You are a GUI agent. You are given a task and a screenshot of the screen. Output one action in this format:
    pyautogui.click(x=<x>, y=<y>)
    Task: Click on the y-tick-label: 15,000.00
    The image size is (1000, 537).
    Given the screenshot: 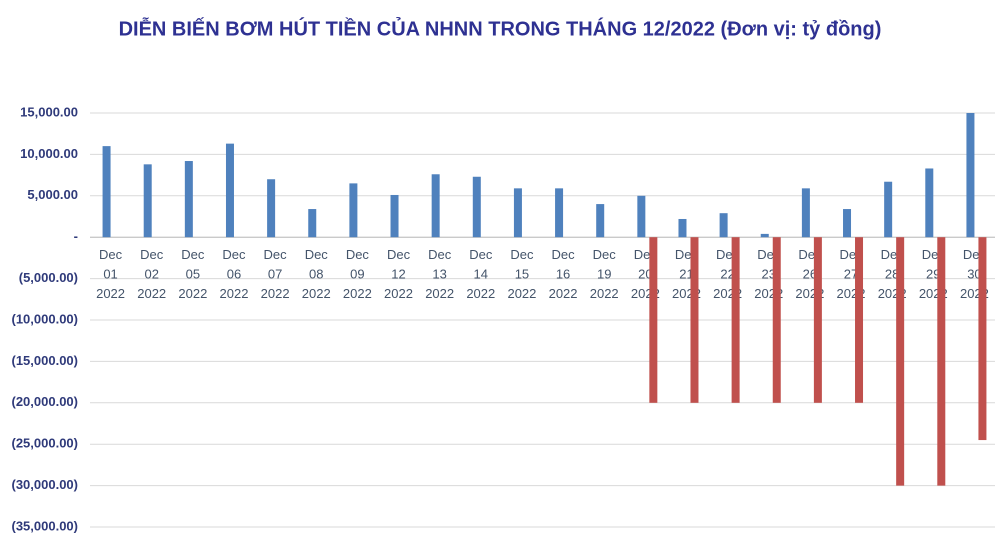 What is the action you would take?
    pyautogui.click(x=49, y=111)
    